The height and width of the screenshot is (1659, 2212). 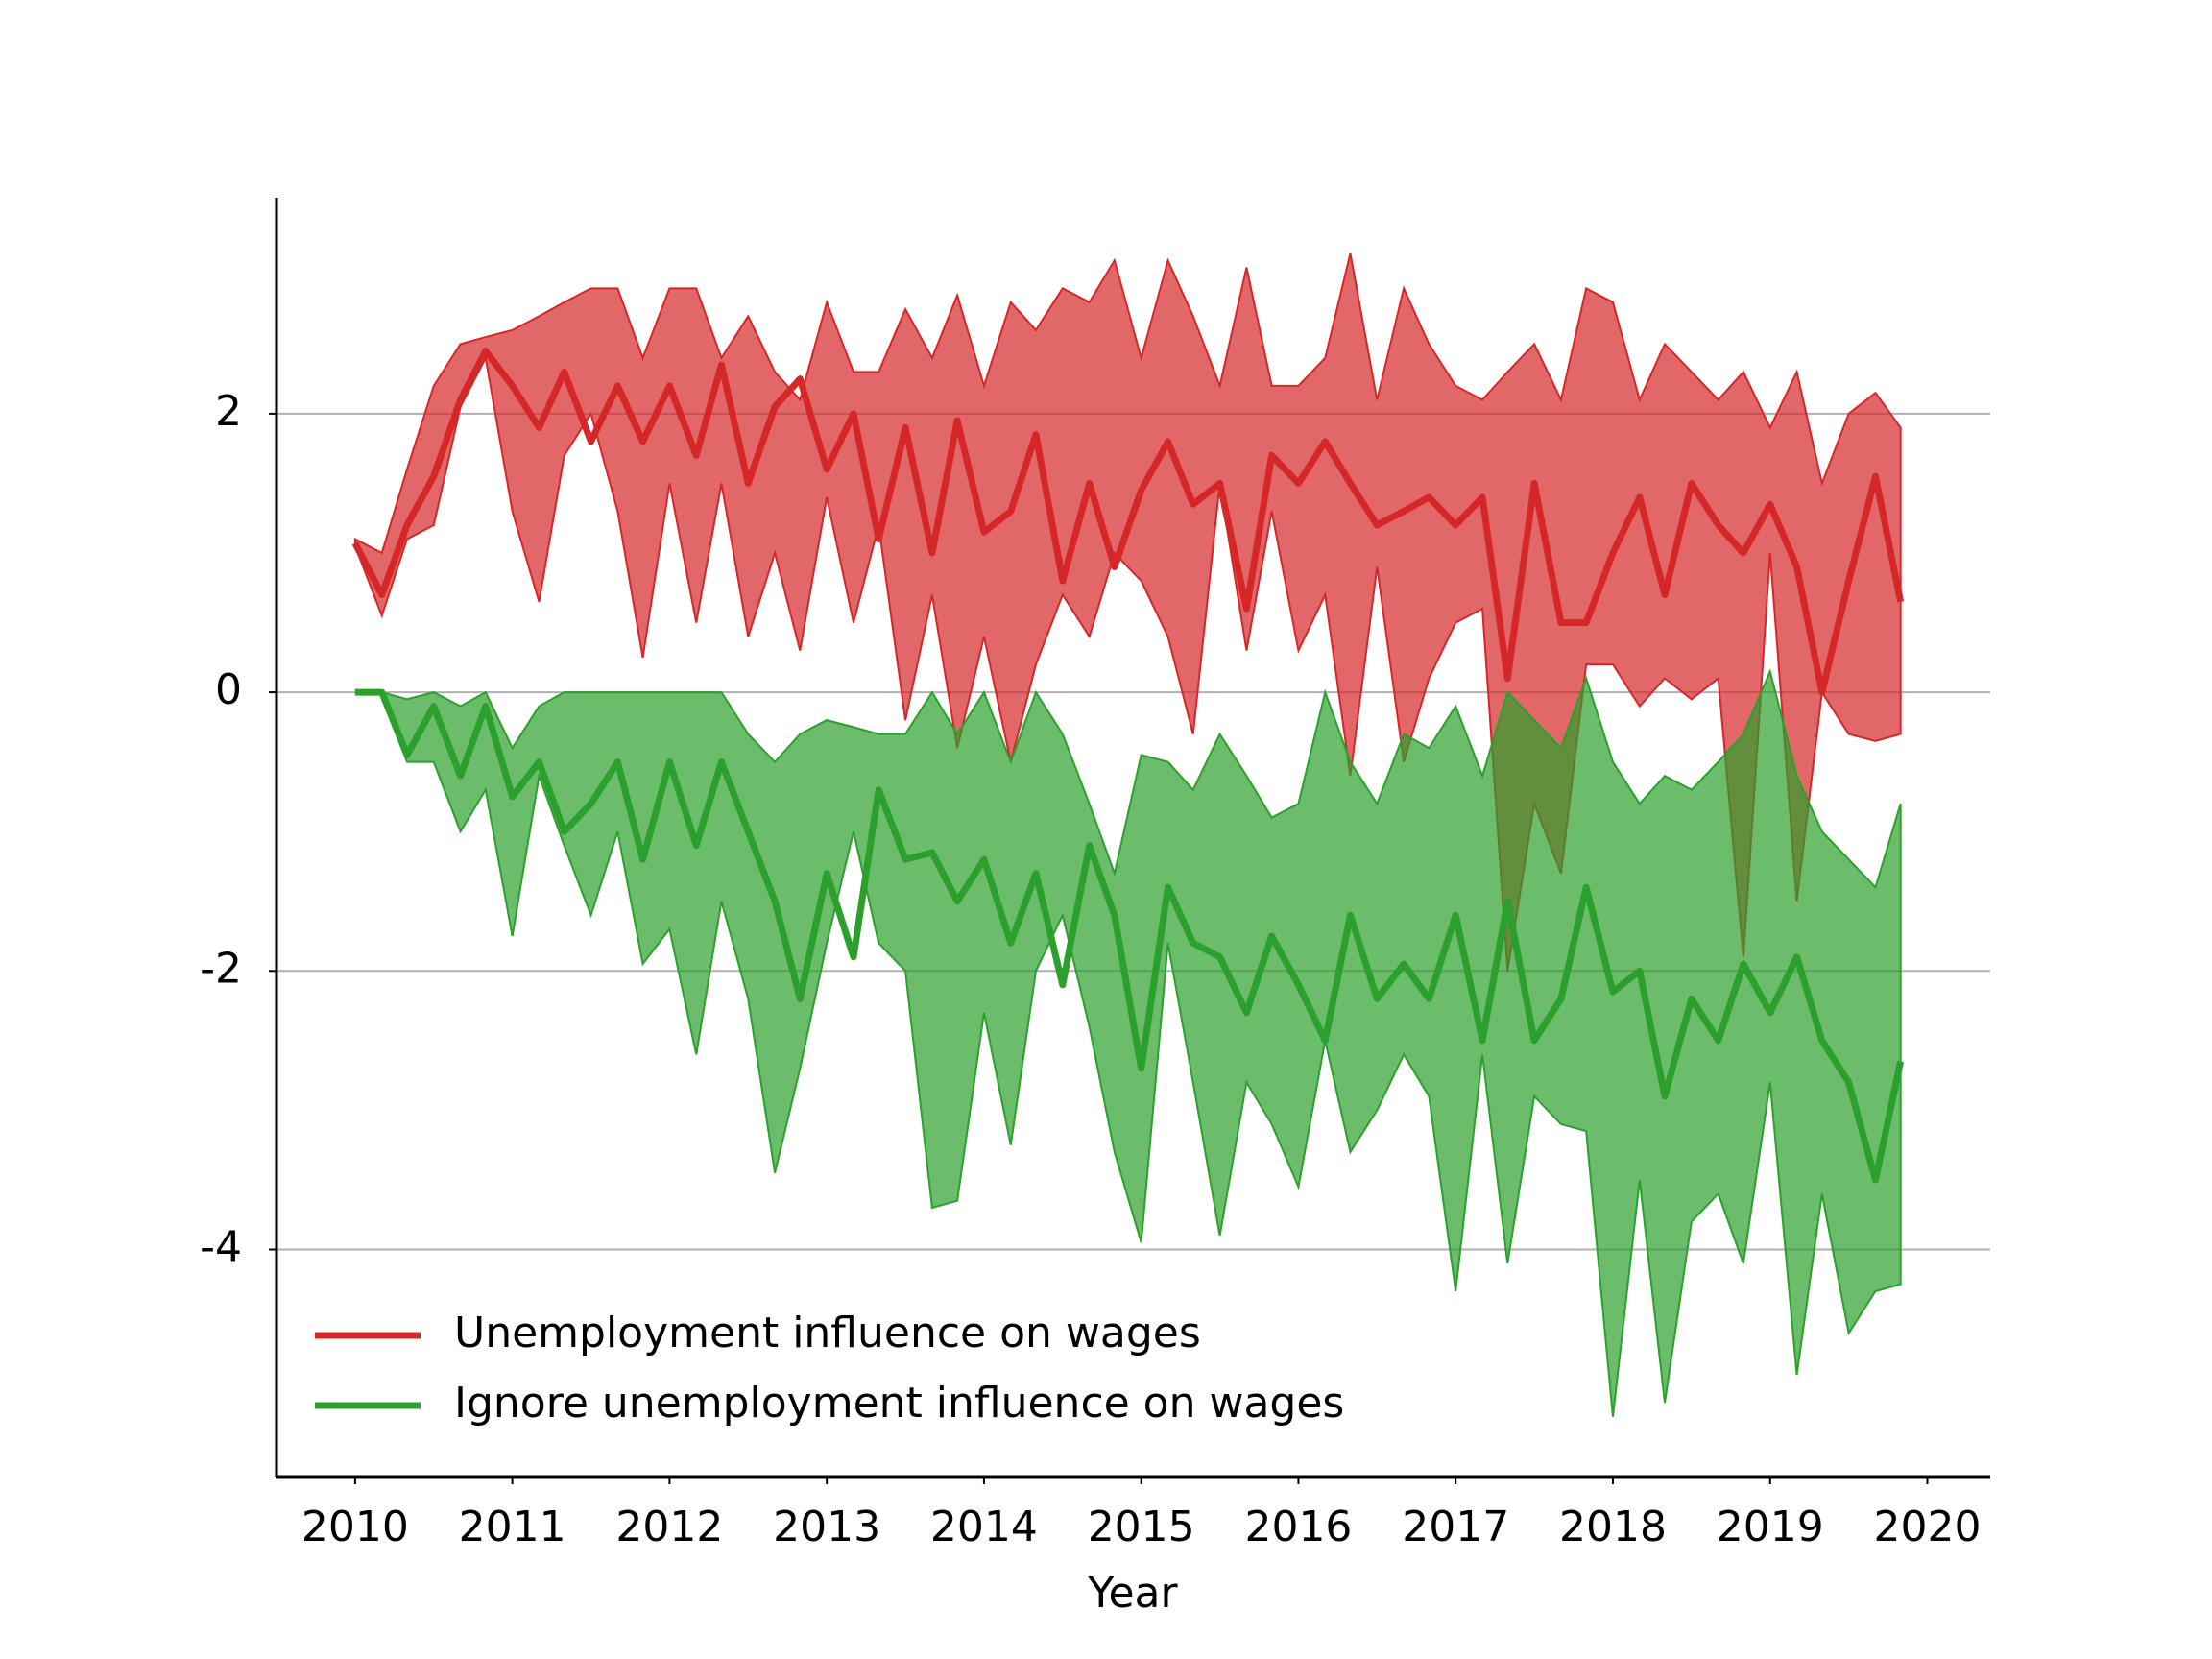 What do you see at coordinates (221, 1246) in the screenshot?
I see `y-tick-label: -4` at bounding box center [221, 1246].